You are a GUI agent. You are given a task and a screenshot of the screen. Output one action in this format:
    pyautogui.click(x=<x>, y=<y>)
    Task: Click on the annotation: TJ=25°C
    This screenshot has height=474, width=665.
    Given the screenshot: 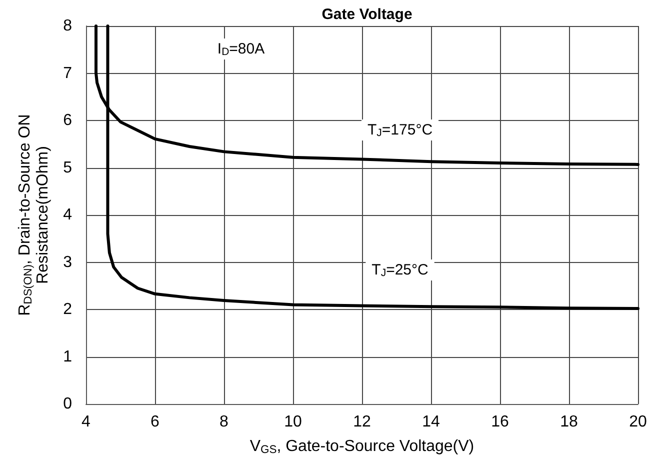 What is the action you would take?
    pyautogui.click(x=400, y=270)
    